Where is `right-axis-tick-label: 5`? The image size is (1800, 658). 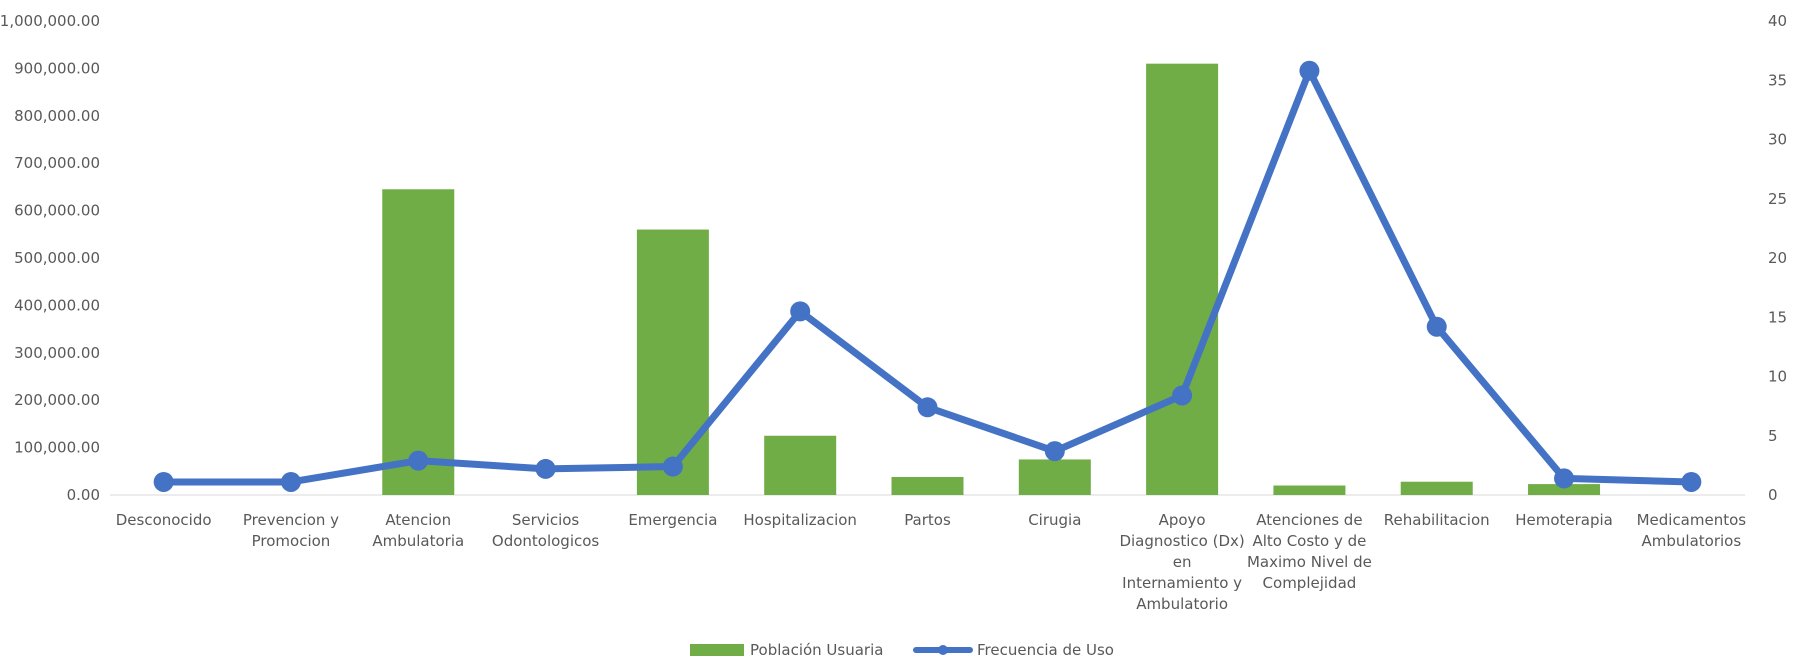 right-axis-tick-label: 5 is located at coordinates (1773, 436).